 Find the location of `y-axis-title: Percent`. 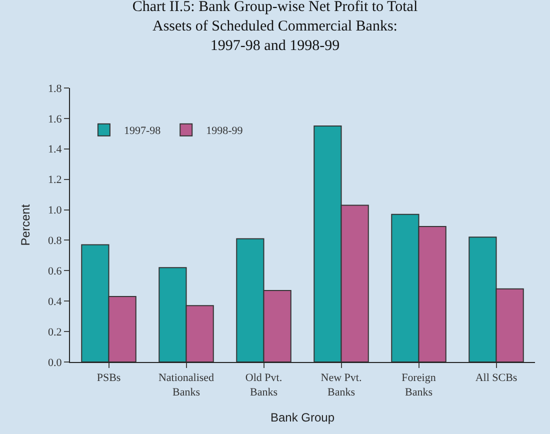

y-axis-title: Percent is located at coordinates (25, 225).